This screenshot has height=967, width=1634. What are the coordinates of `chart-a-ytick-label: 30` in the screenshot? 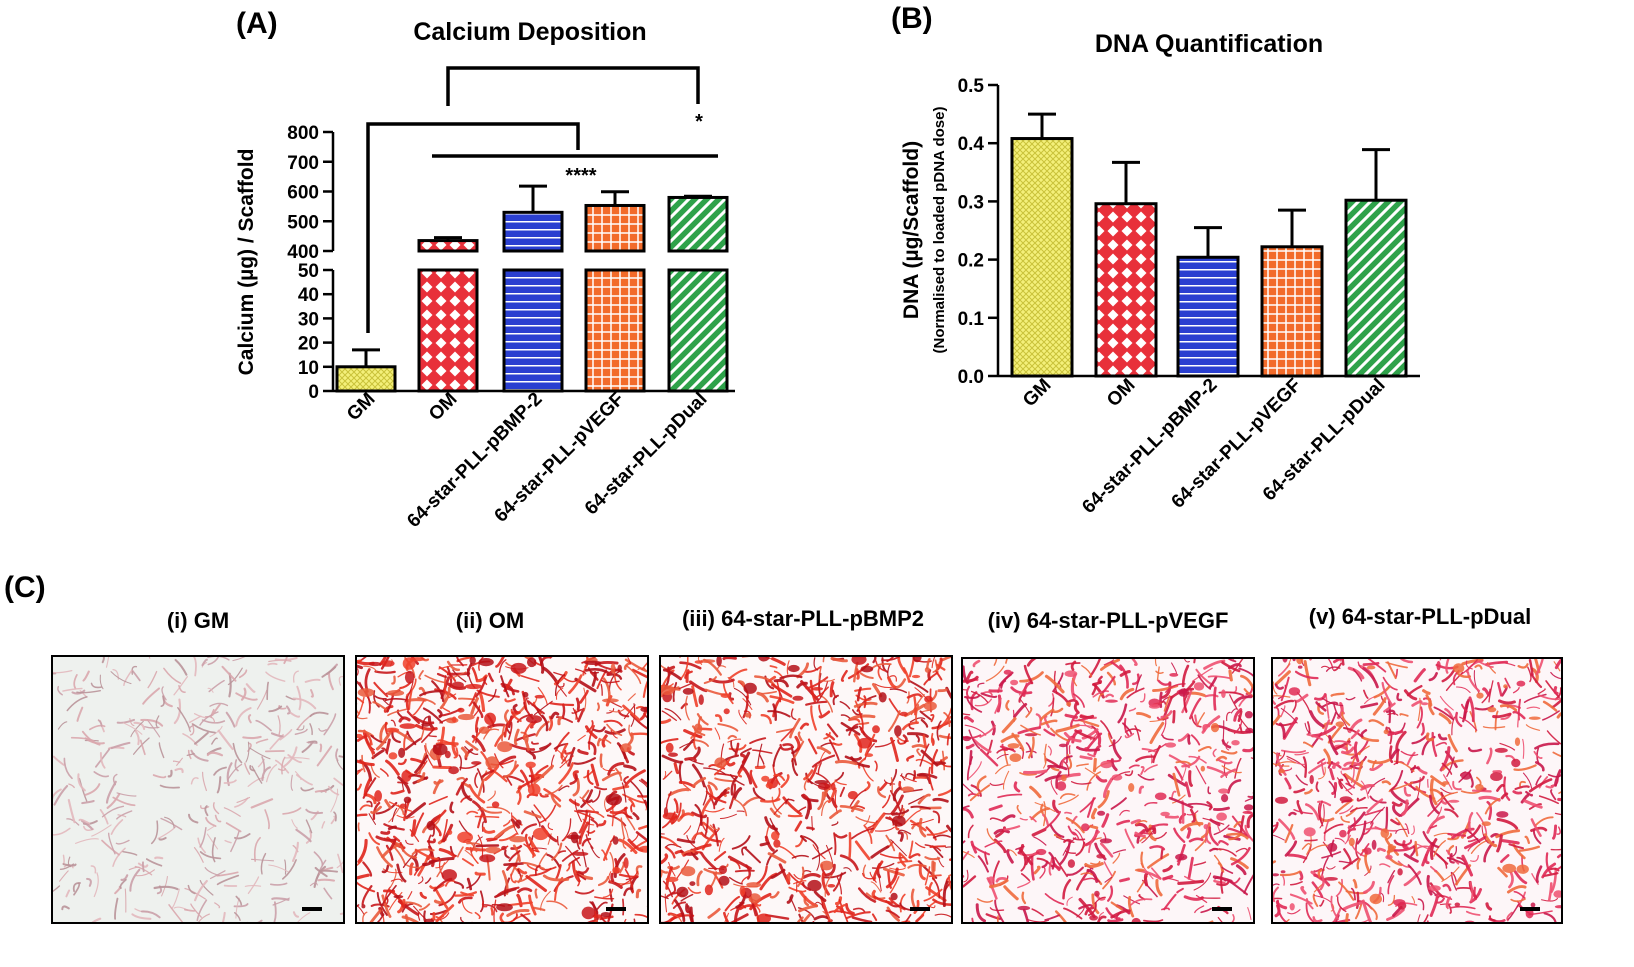 It's located at (308, 319).